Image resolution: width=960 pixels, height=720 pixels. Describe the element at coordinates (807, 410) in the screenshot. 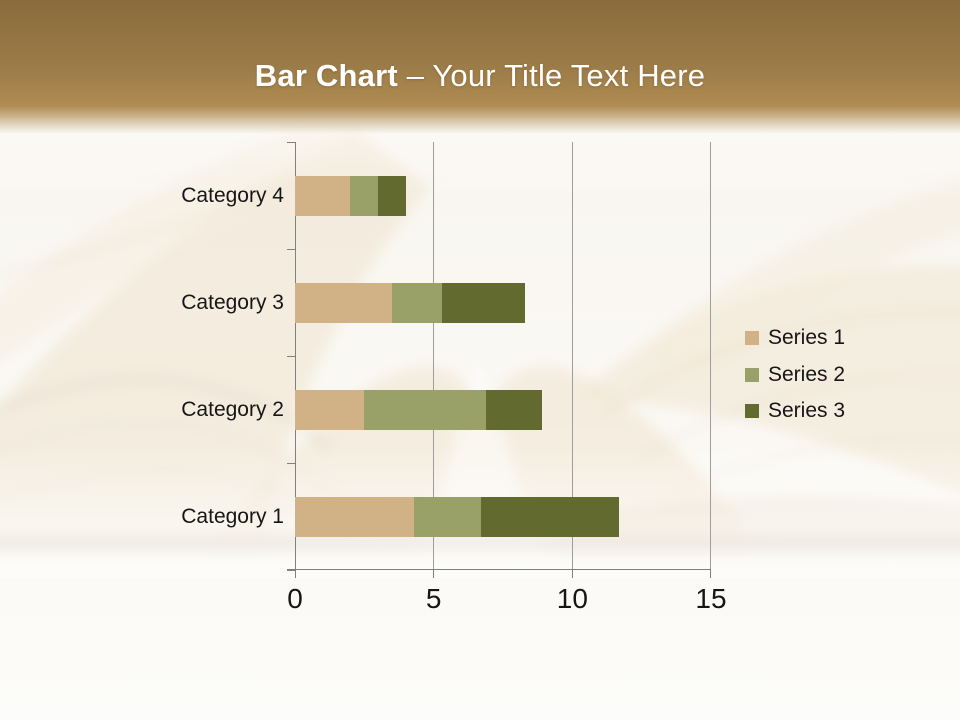

I see `legend-label: Series 3` at that location.